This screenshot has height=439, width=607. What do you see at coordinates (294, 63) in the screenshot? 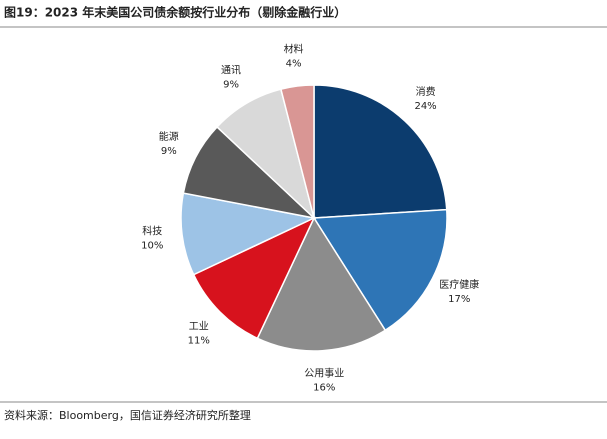
I see `slice-value-label: 4%` at bounding box center [294, 63].